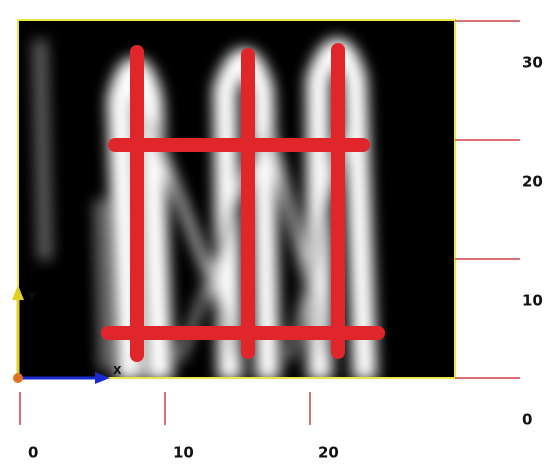  Describe the element at coordinates (532, 301) in the screenshot. I see `y-tick-label: 10` at that location.